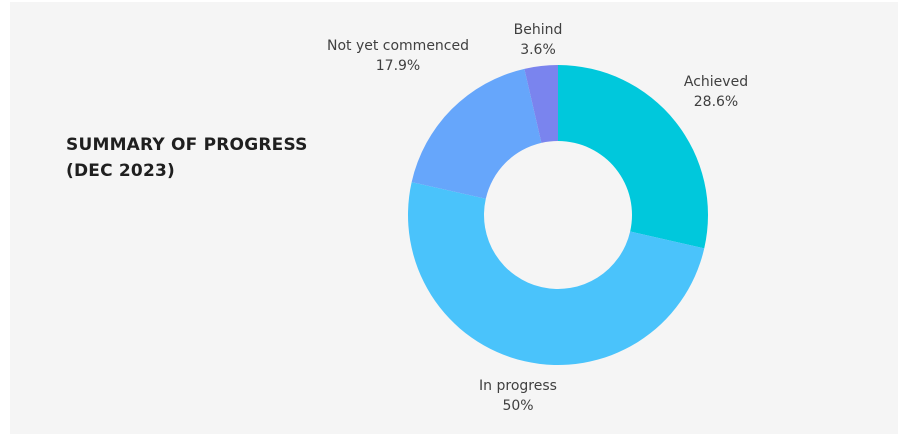  Describe the element at coordinates (398, 46) in the screenshot. I see `slice-name-label: Not yet commenced` at that location.